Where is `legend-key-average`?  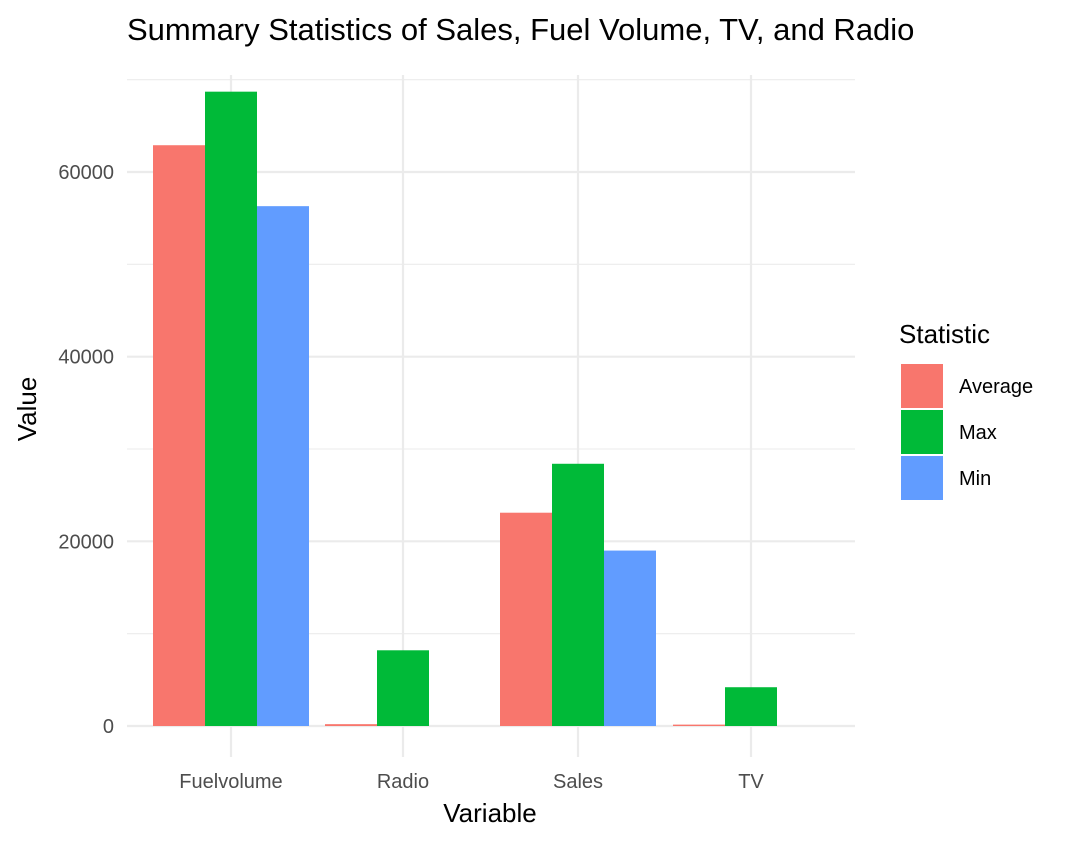 legend-key-average is located at coordinates (922, 386).